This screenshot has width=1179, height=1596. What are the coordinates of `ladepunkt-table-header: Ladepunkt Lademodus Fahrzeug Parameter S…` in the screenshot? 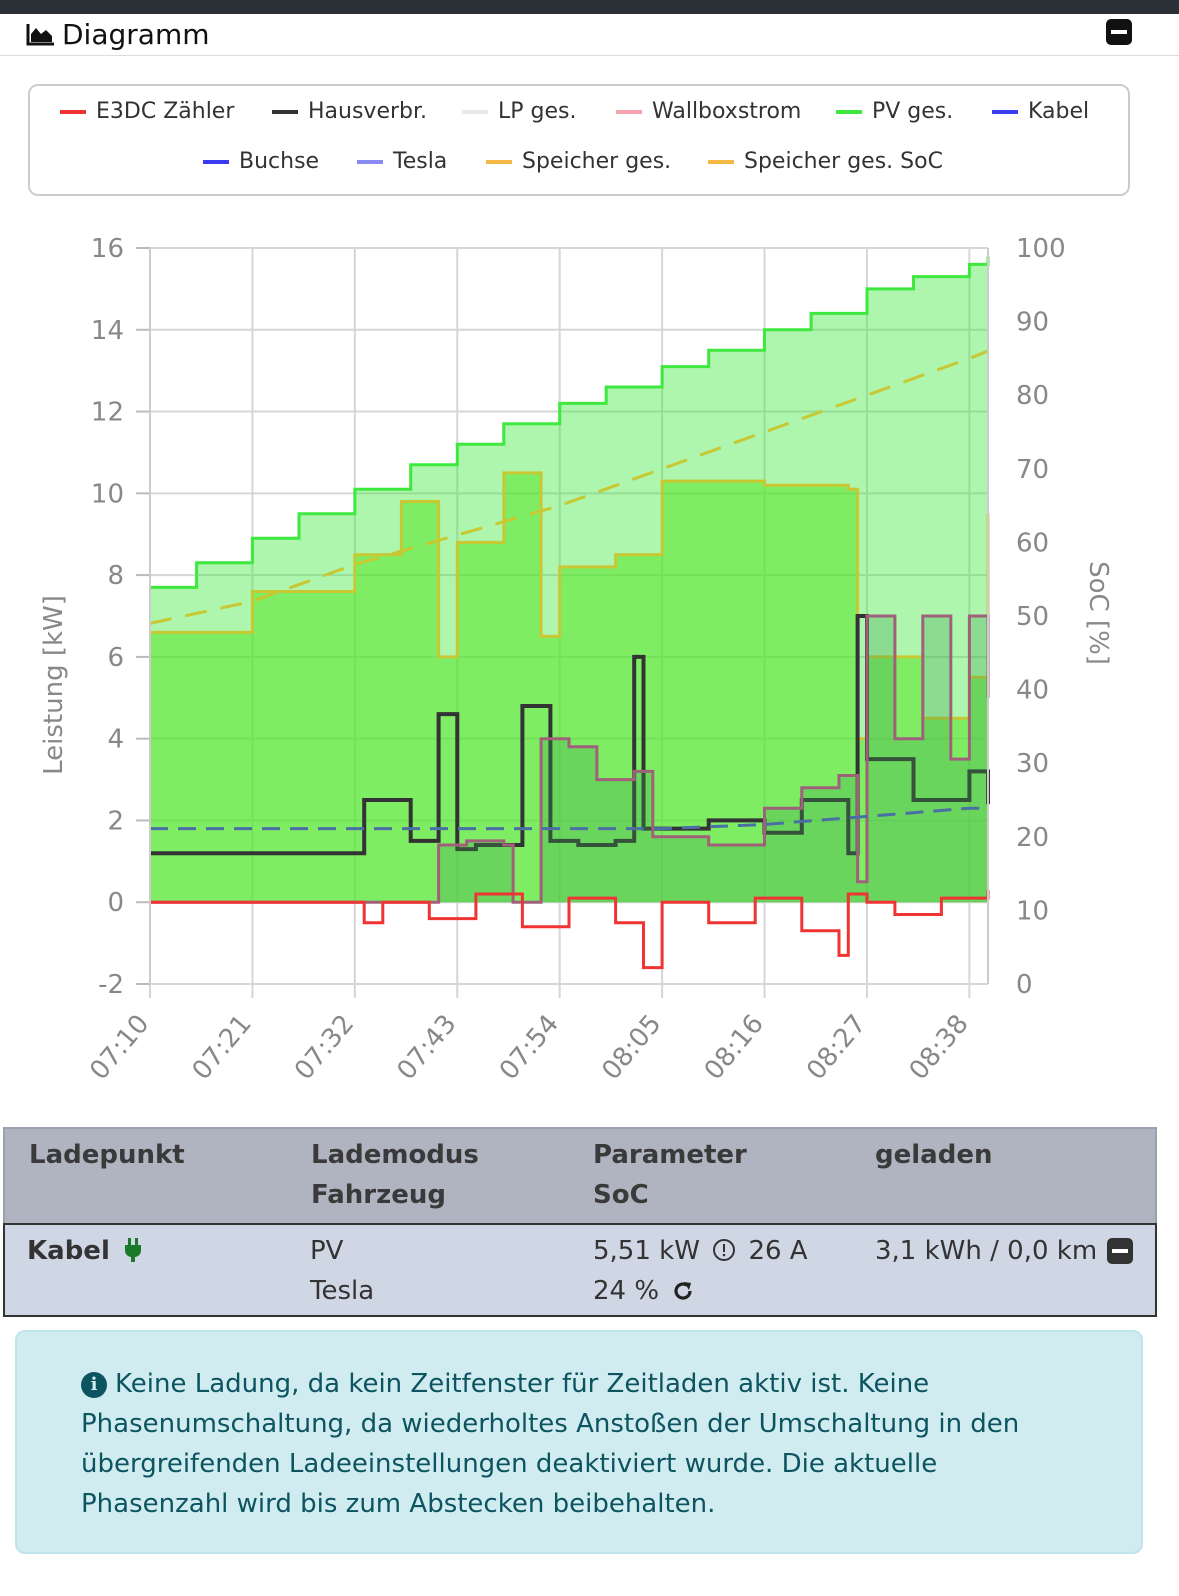 It's located at (580, 1175).